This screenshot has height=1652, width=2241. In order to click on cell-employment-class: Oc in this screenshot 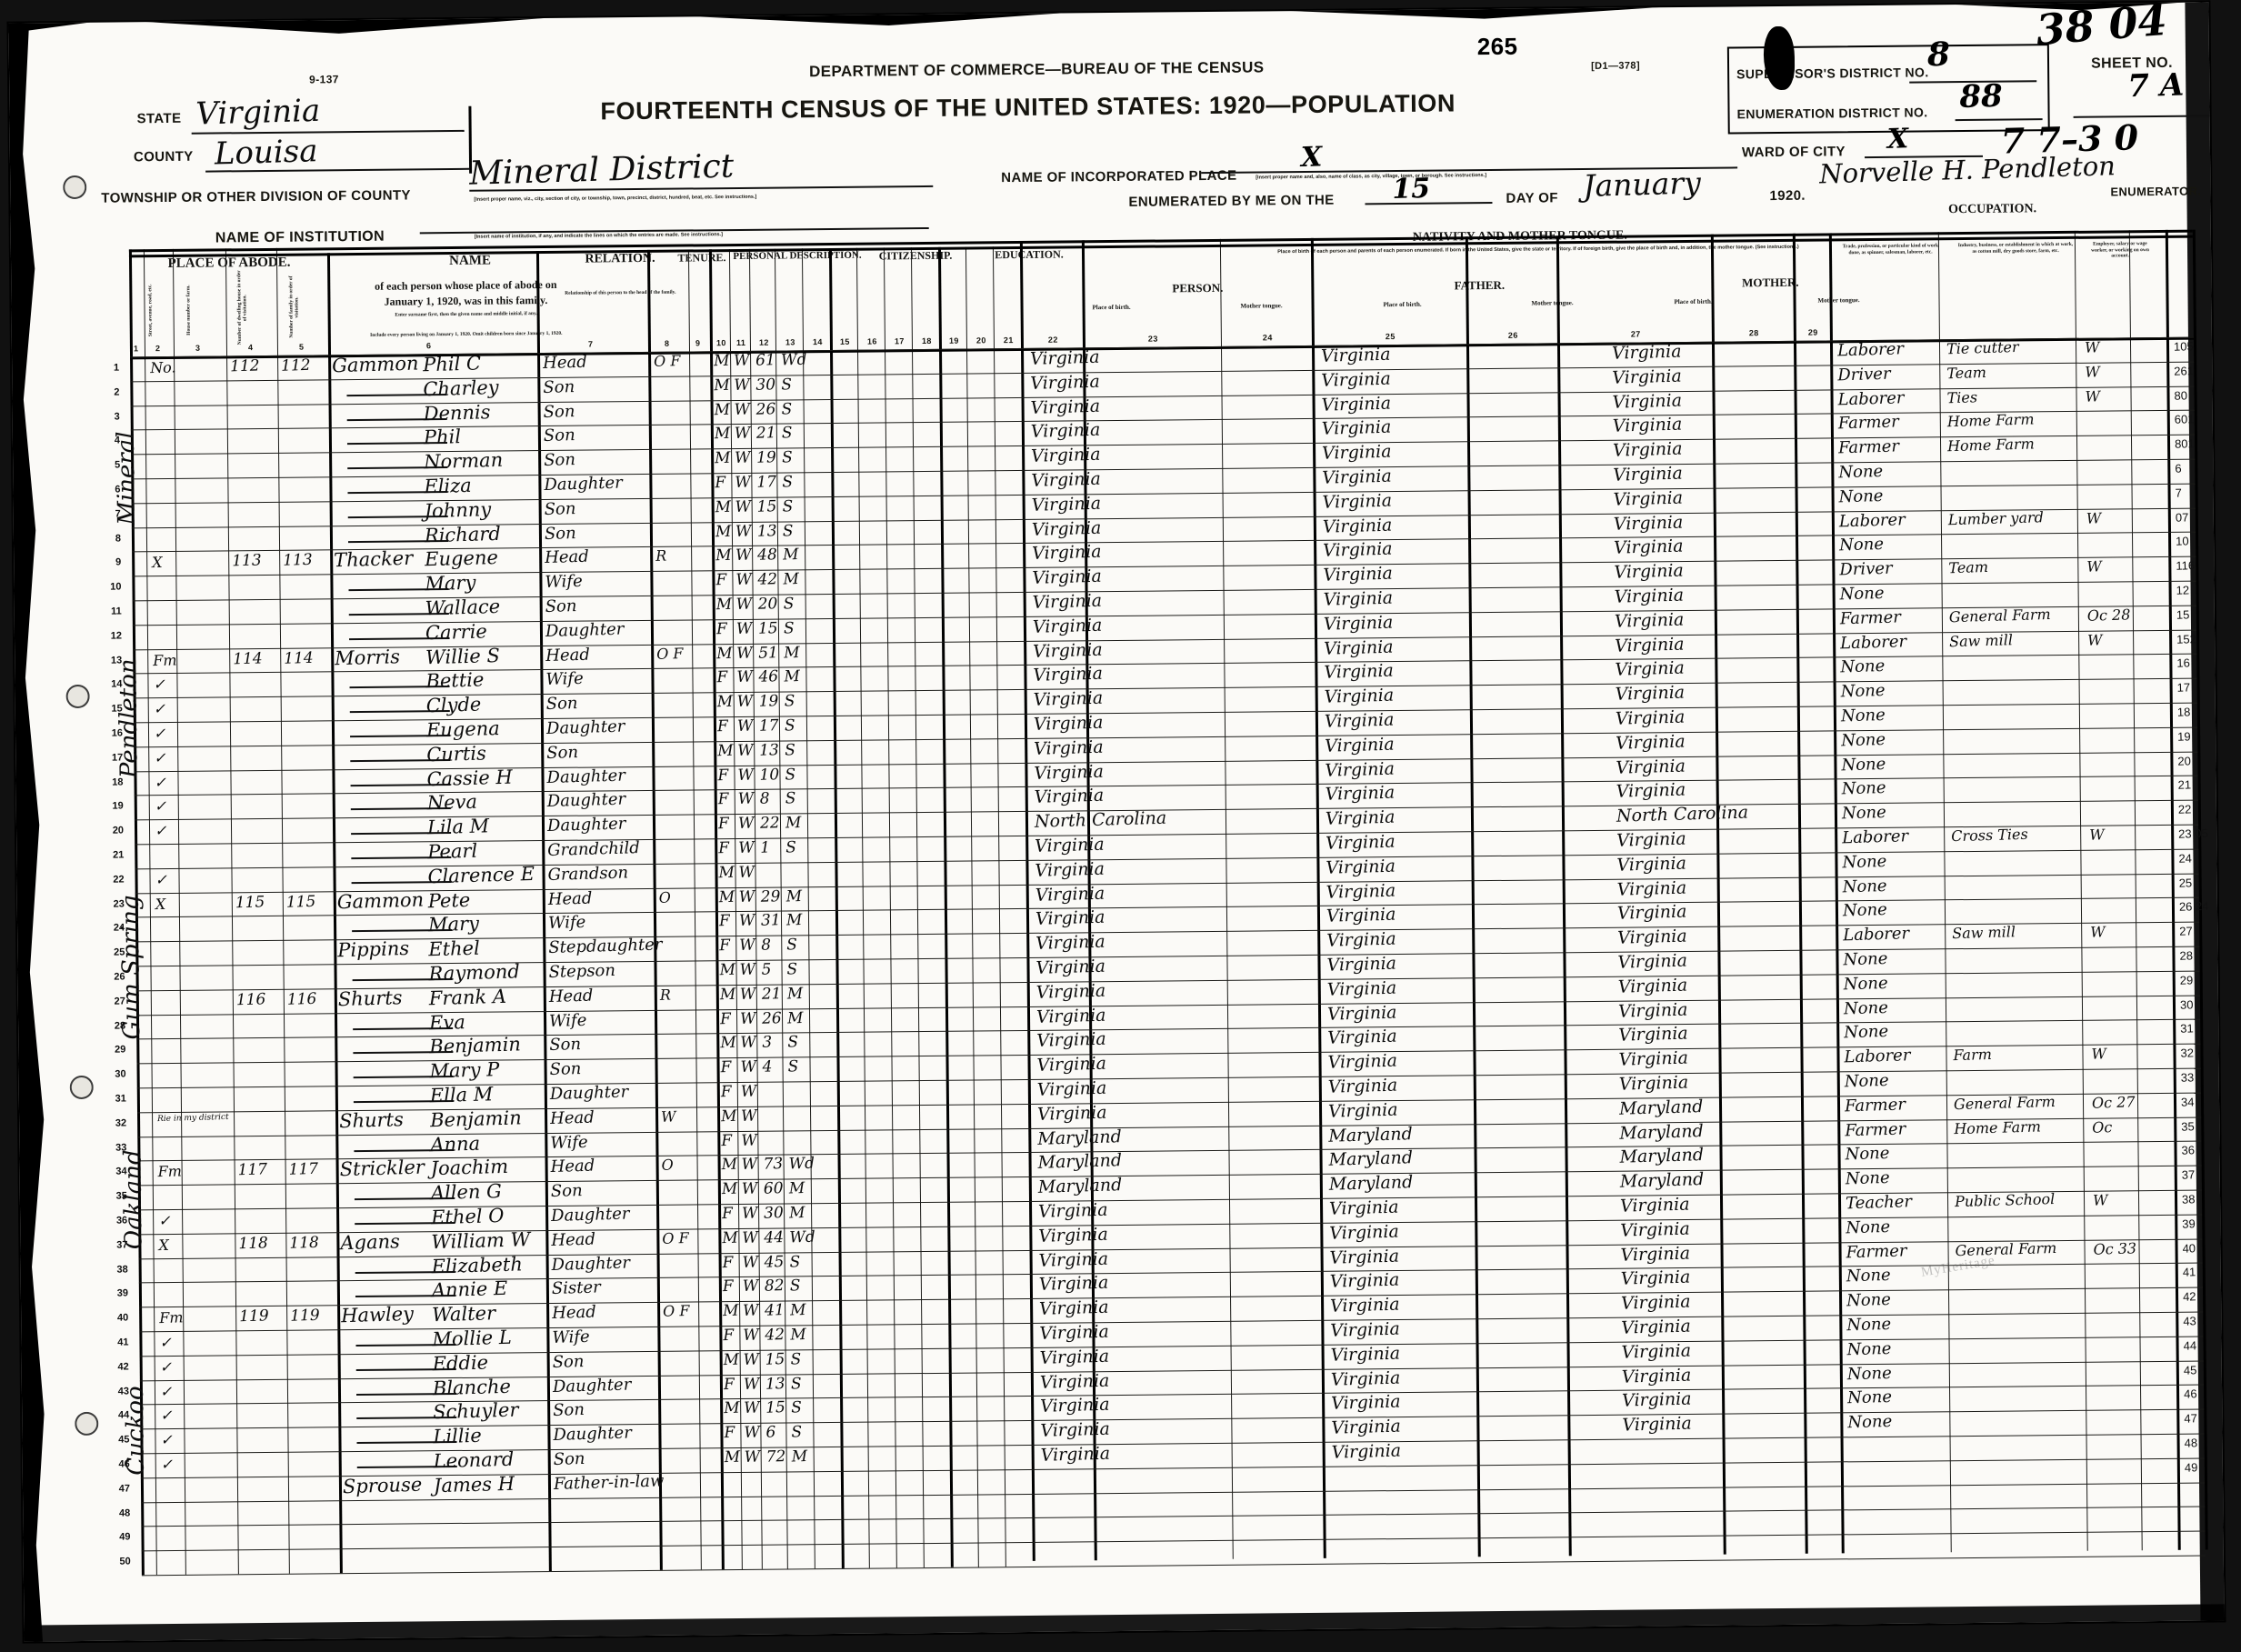, I will do `click(2102, 1126)`.